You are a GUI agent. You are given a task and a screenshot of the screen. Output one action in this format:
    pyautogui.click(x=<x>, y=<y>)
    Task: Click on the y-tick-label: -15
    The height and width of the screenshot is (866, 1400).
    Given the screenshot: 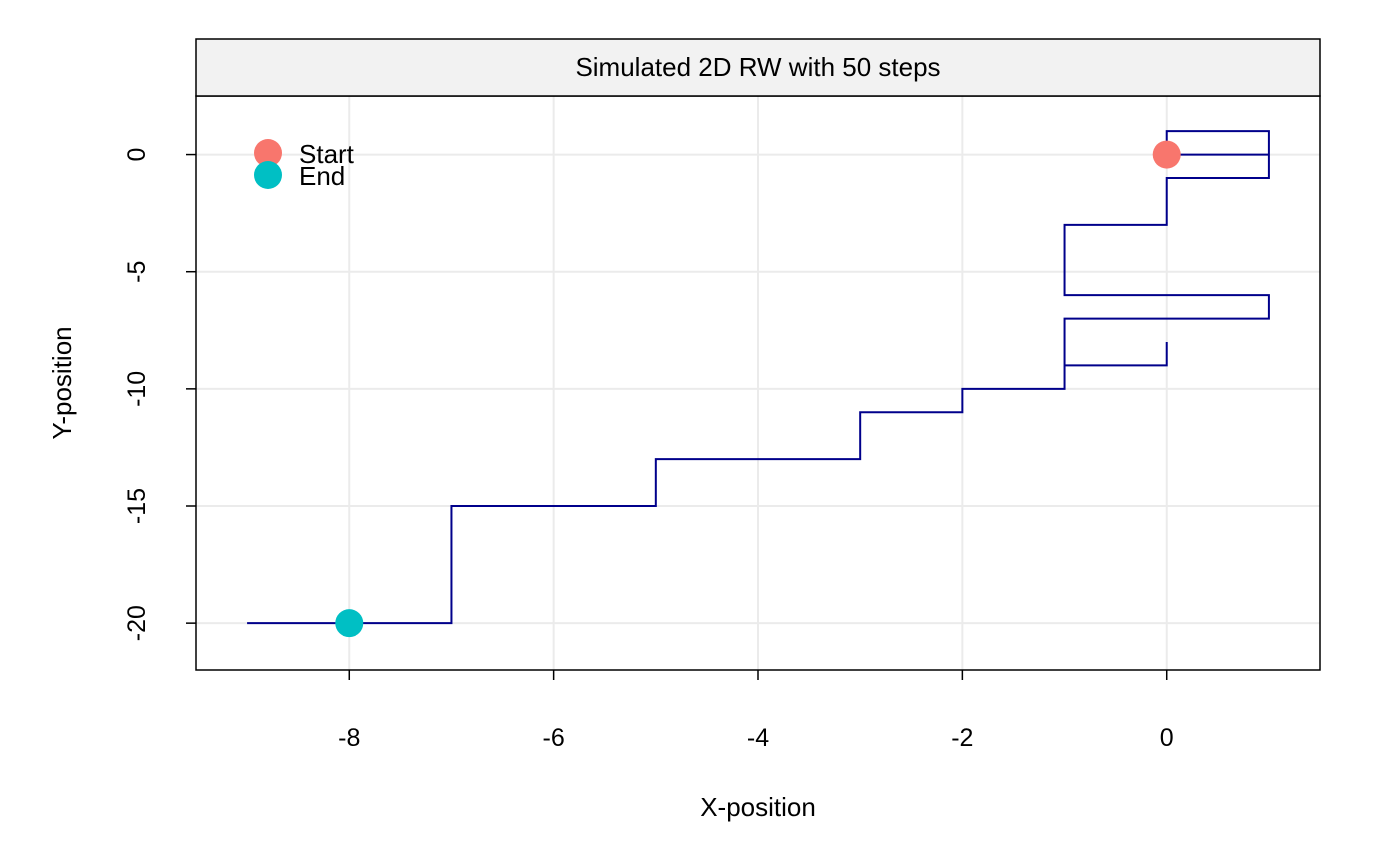 What is the action you would take?
    pyautogui.click(x=137, y=506)
    